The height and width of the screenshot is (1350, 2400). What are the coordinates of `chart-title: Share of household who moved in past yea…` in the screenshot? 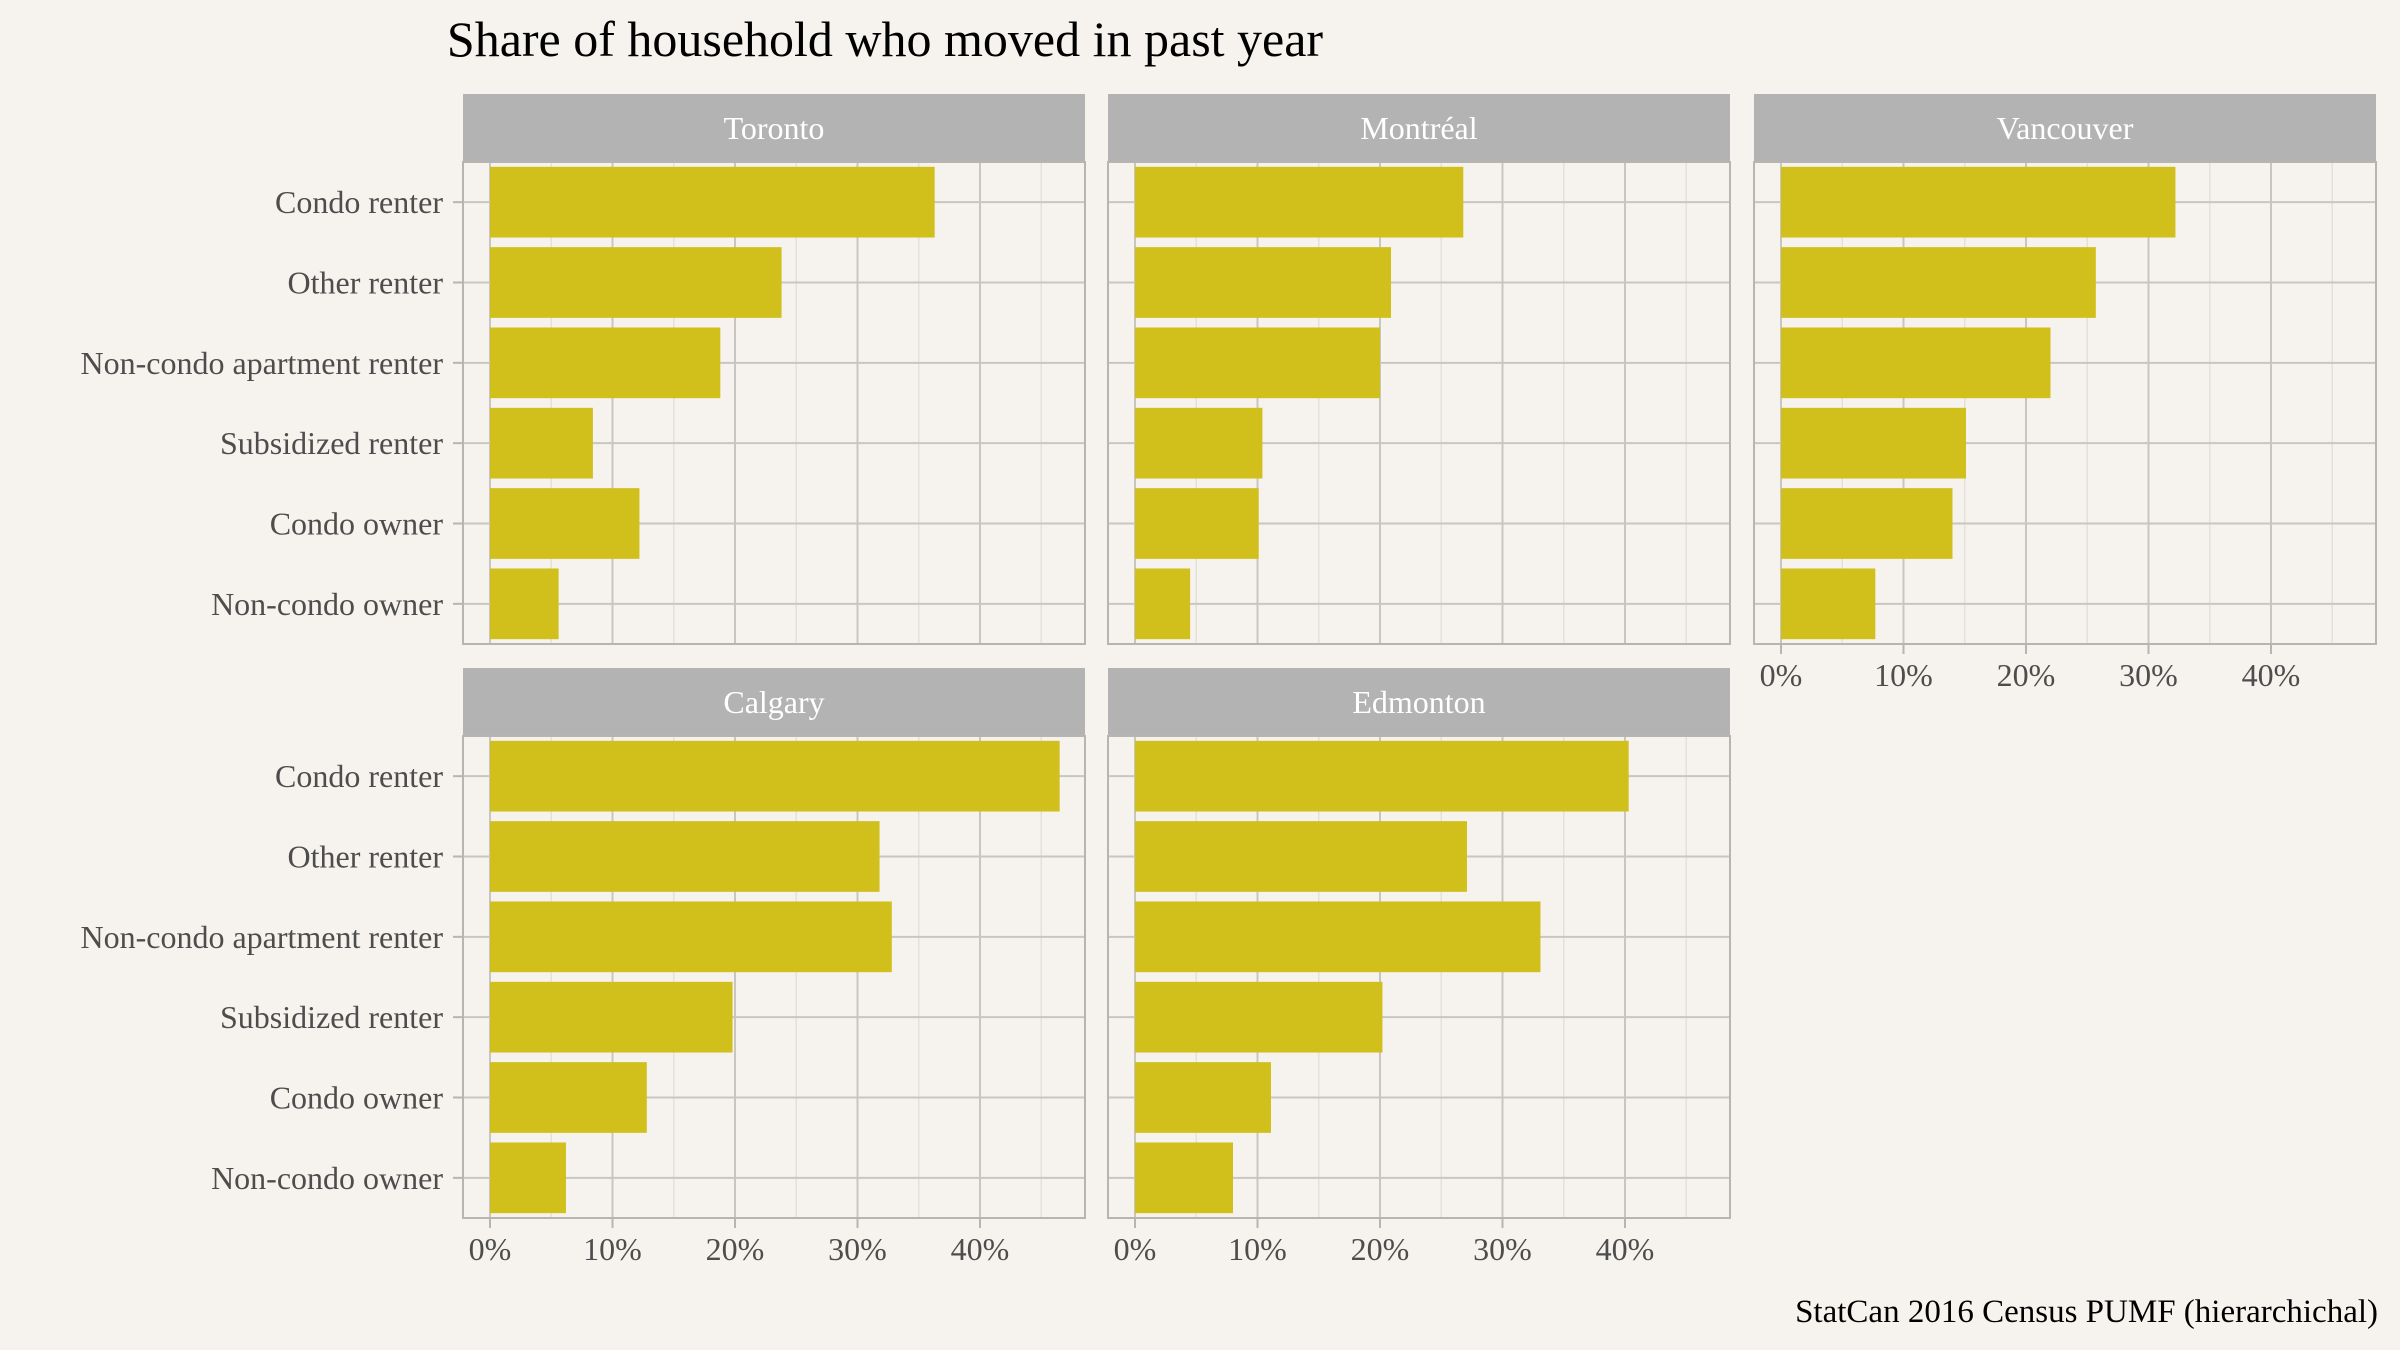 It's located at (885, 39).